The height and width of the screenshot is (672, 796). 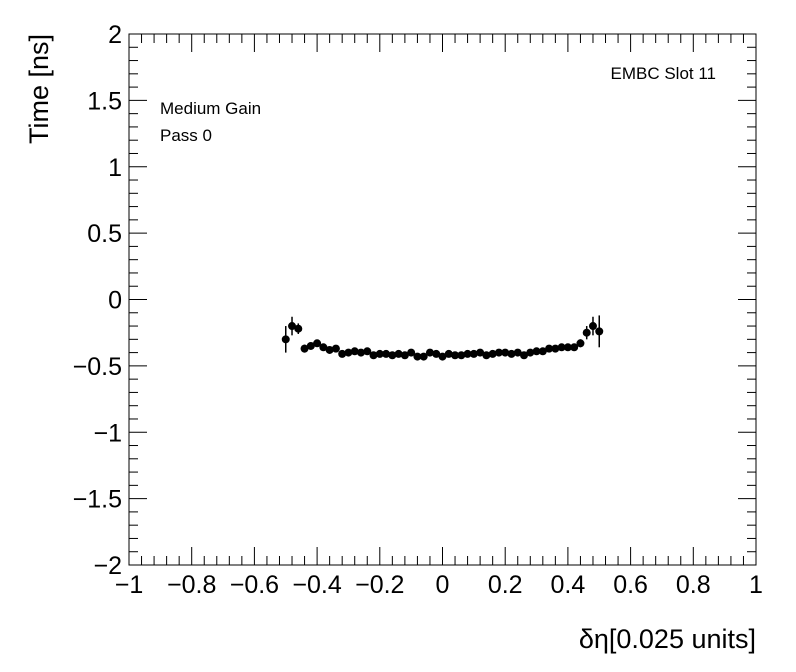 I want to click on y-tick-label: −1.5, so click(x=97, y=500).